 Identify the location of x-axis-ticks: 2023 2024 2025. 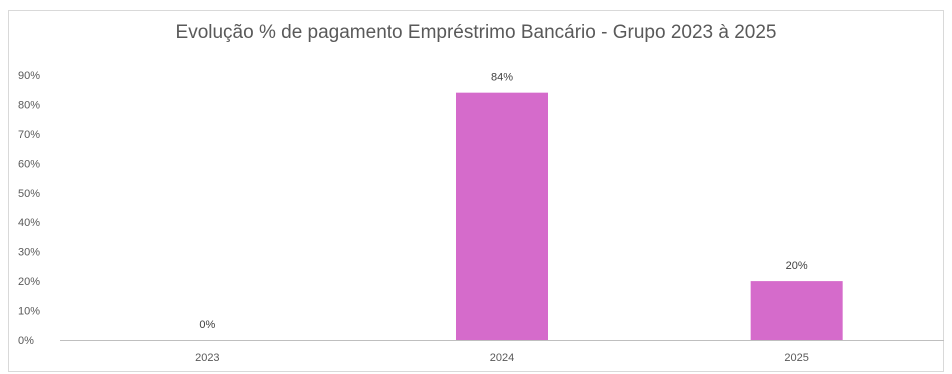
(502, 358).